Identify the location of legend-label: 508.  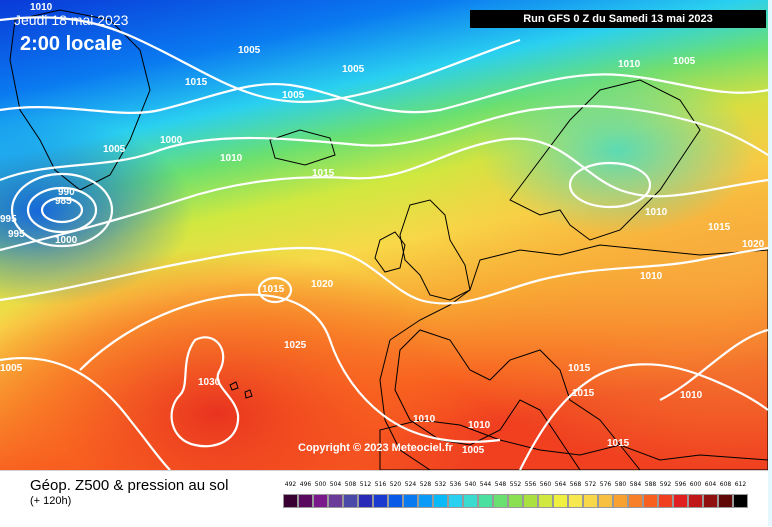
(350, 484).